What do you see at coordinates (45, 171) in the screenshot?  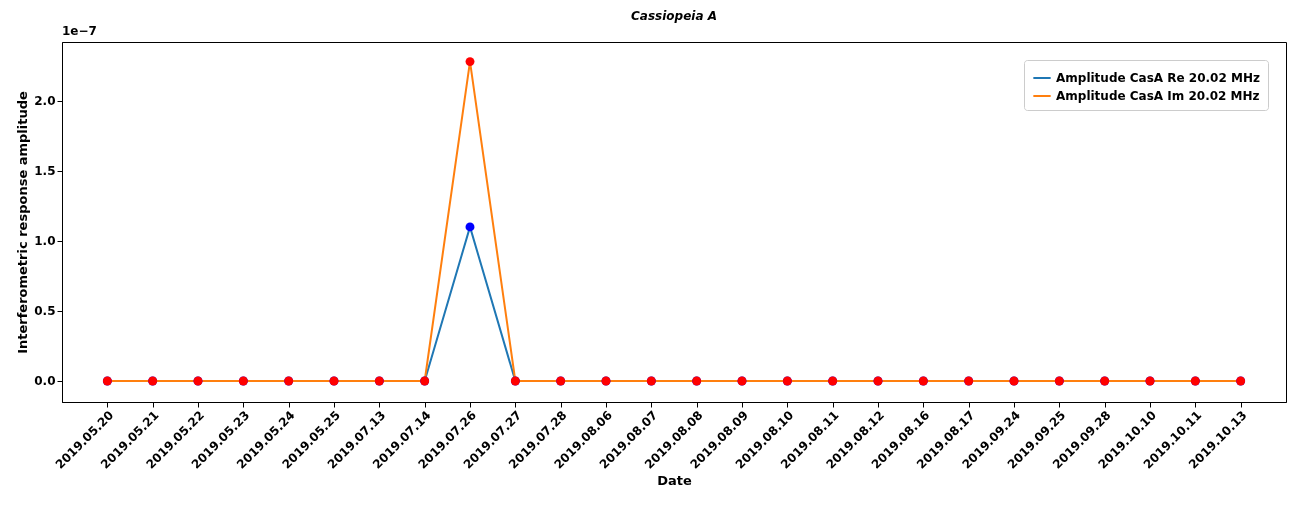 I see `y-tick-label: 1.5` at bounding box center [45, 171].